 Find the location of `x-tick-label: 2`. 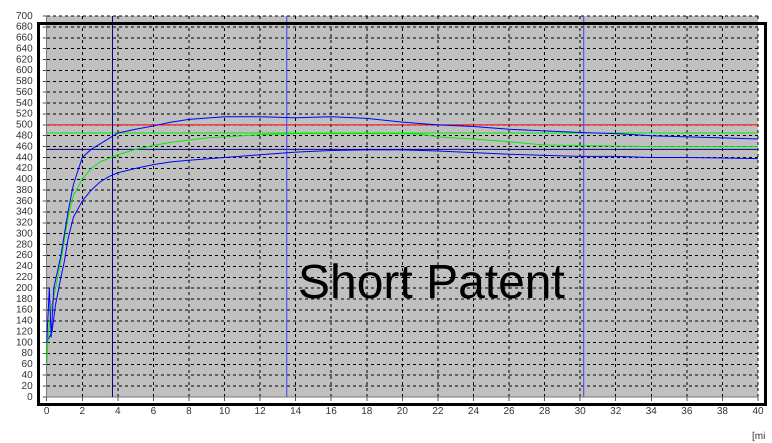

x-tick-label: 2 is located at coordinates (82, 411).